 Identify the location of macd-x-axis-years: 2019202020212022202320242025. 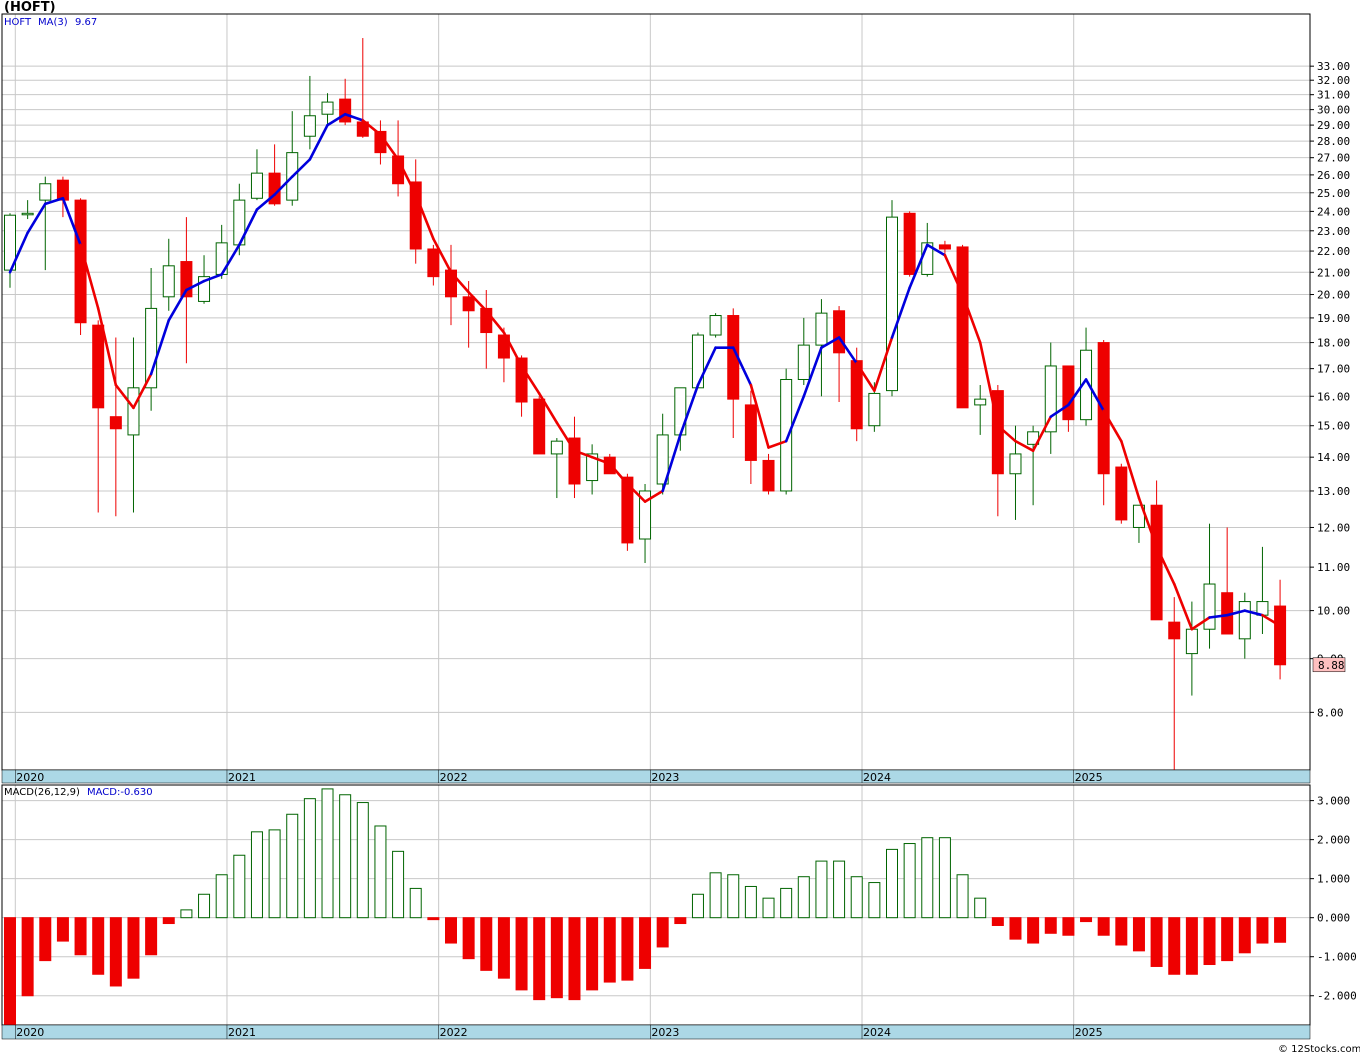
(559, 1032).